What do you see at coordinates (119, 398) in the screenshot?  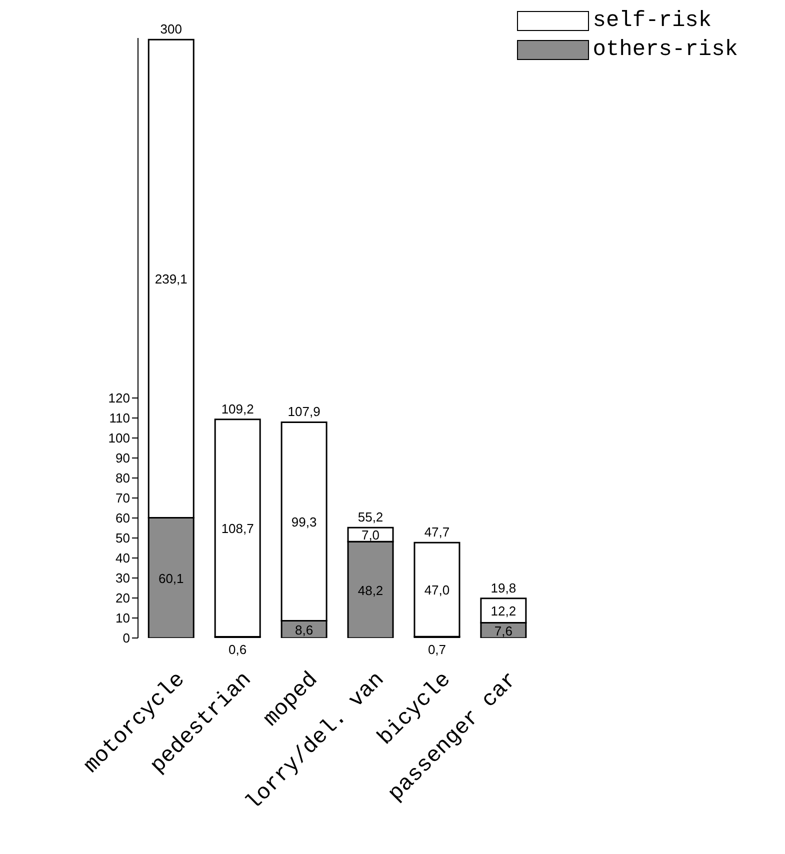 I see `y-tick-label: 120` at bounding box center [119, 398].